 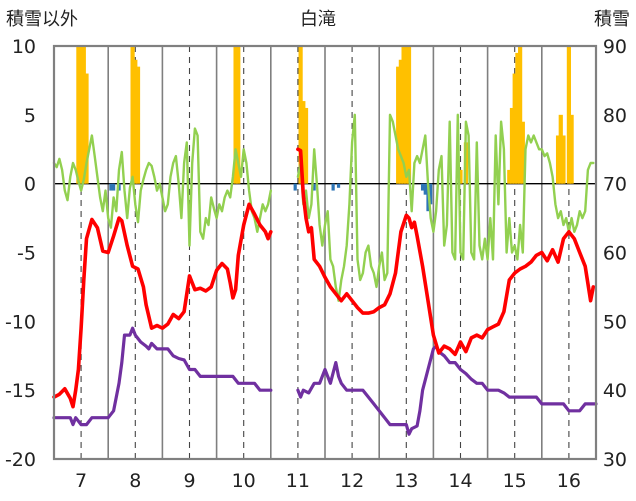 What do you see at coordinates (244, 481) in the screenshot?
I see `x-tick-label: 10` at bounding box center [244, 481].